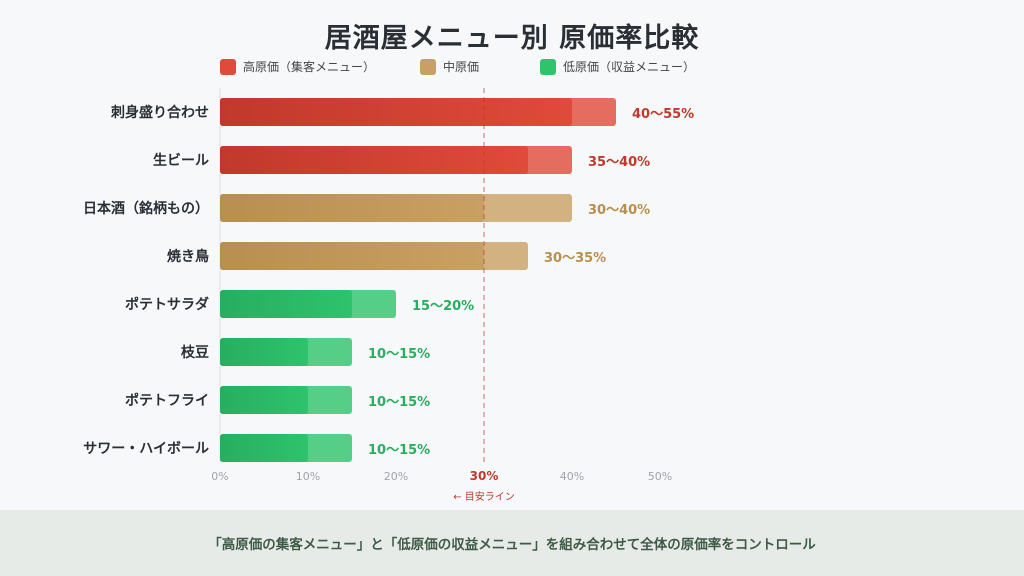 This screenshot has width=1024, height=576. What do you see at coordinates (512, 68) in the screenshot?
I see `legend: 高原価（集客メニュー） 中原価 低原価（収益メニュー）` at bounding box center [512, 68].